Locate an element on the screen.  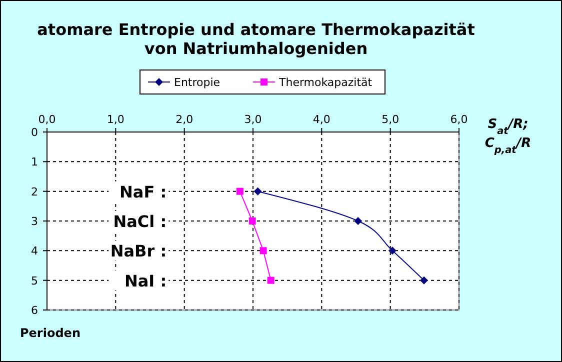
x-tick-label: 3,0 is located at coordinates (253, 119).